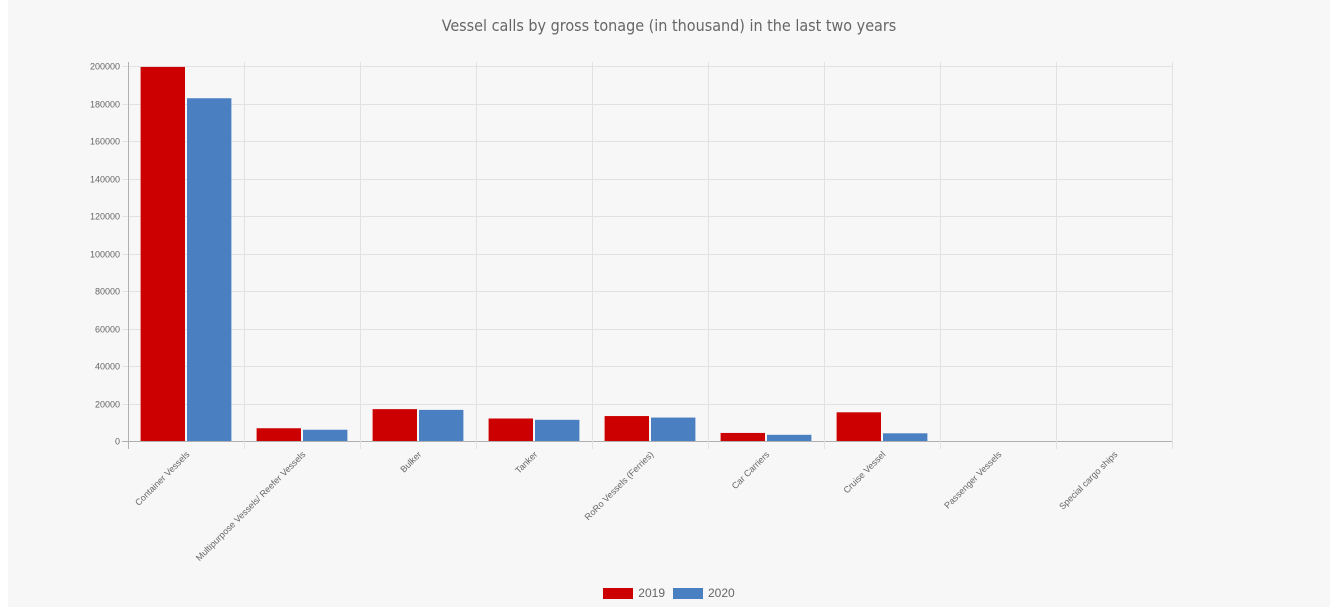 This screenshot has width=1338, height=607. Describe the element at coordinates (105, 67) in the screenshot. I see `y-tick-label: 200000` at that location.